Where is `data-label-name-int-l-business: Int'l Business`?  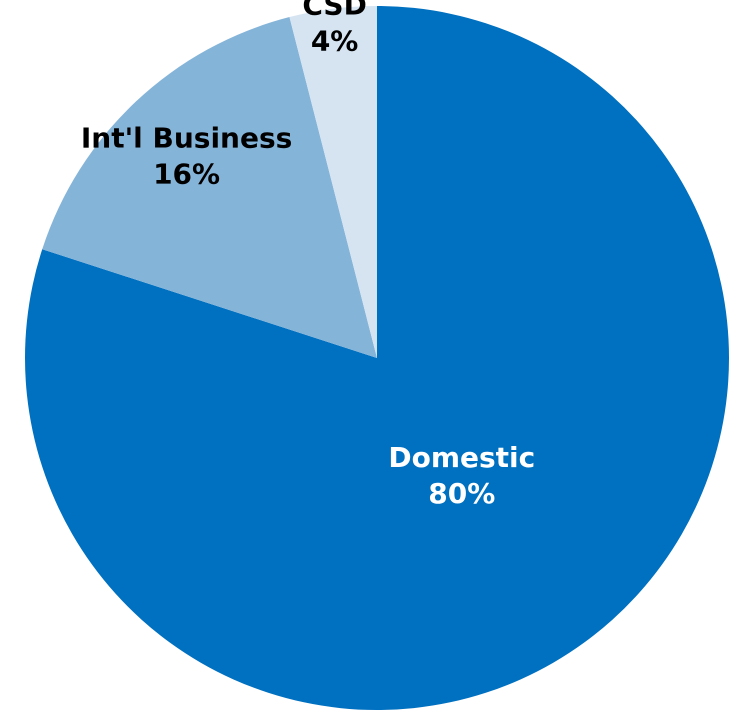
data-label-name-int-l-business: Int'l Business is located at coordinates (186, 137).